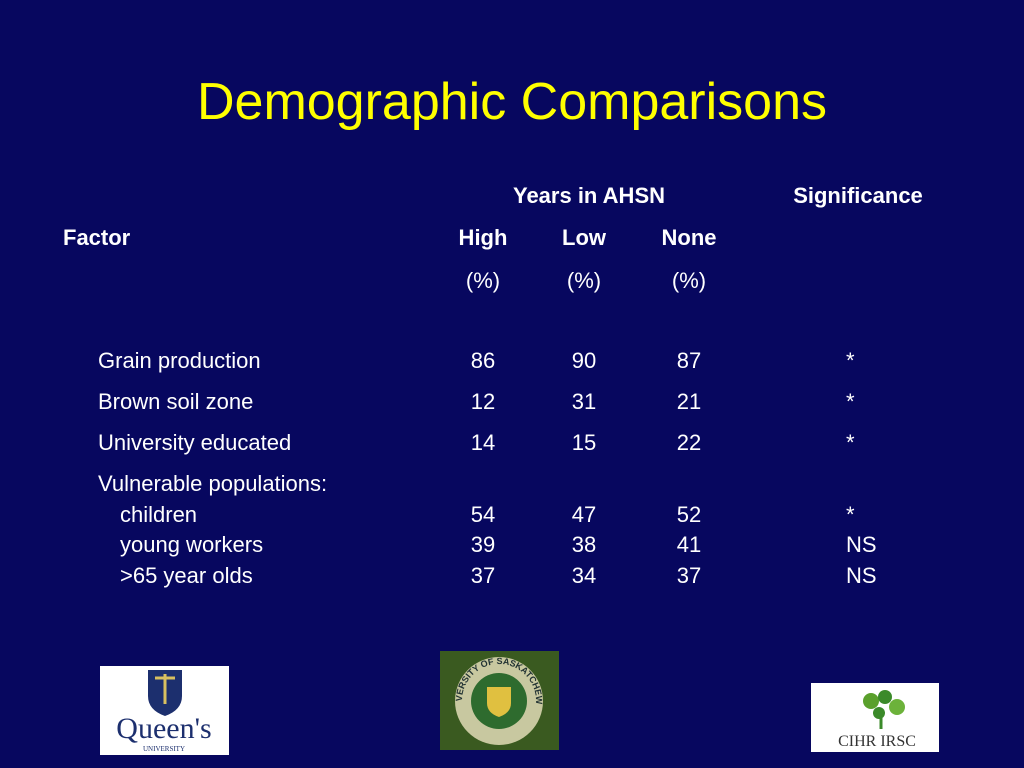 This screenshot has width=1024, height=768. What do you see at coordinates (195, 442) in the screenshot?
I see `factor: University educated` at bounding box center [195, 442].